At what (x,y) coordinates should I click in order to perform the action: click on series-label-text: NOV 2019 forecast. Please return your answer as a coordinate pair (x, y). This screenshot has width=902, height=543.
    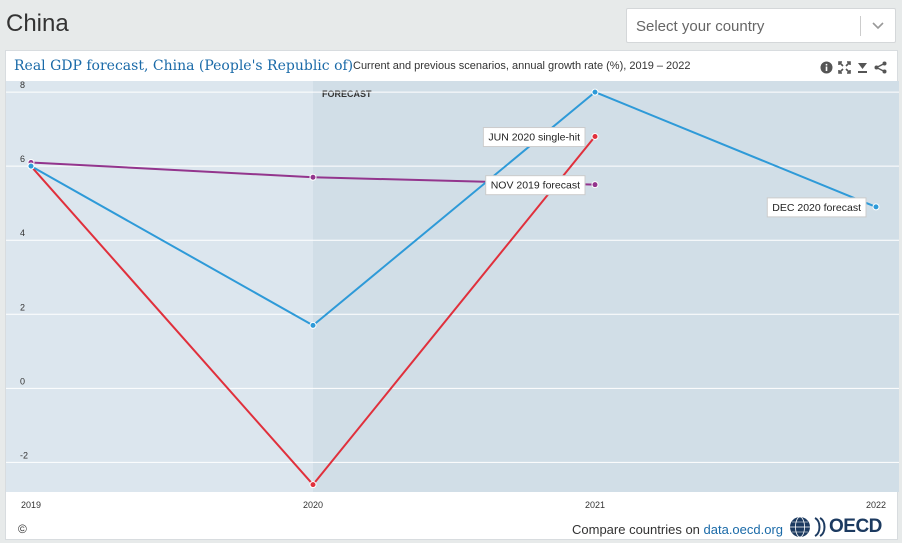
    Looking at the image, I should click on (535, 186).